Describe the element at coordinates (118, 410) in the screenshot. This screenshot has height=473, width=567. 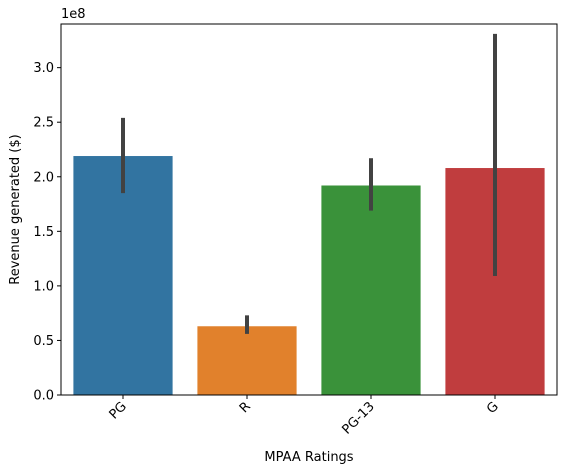
I see `x-tick-label: PG` at that location.